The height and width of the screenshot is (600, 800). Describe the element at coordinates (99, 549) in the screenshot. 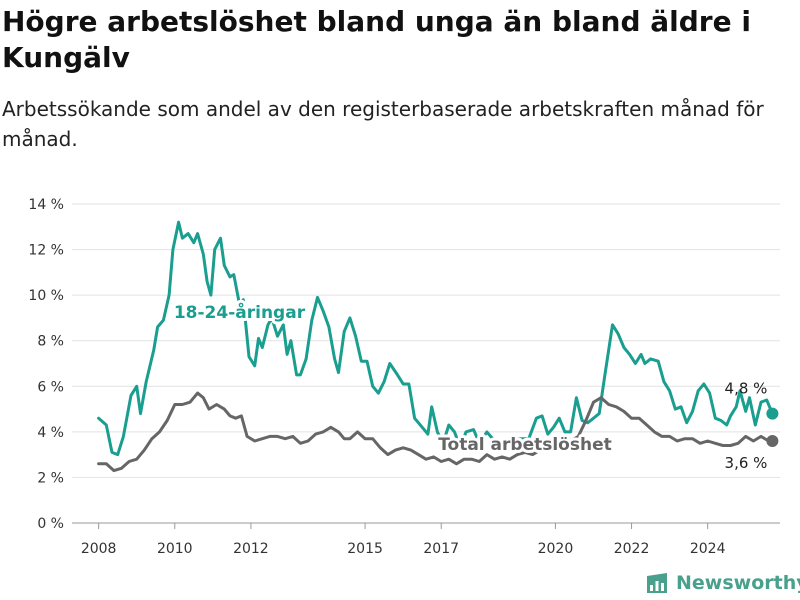

I see `x-tick-label: 2008` at that location.